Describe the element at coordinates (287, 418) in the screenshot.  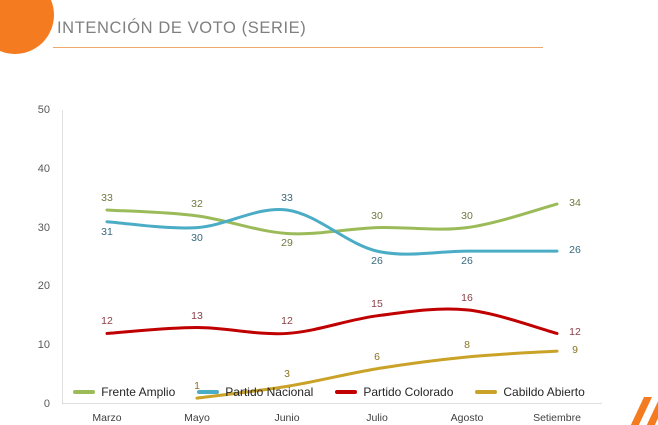
I see `x-axis-label: Junio` at that location.